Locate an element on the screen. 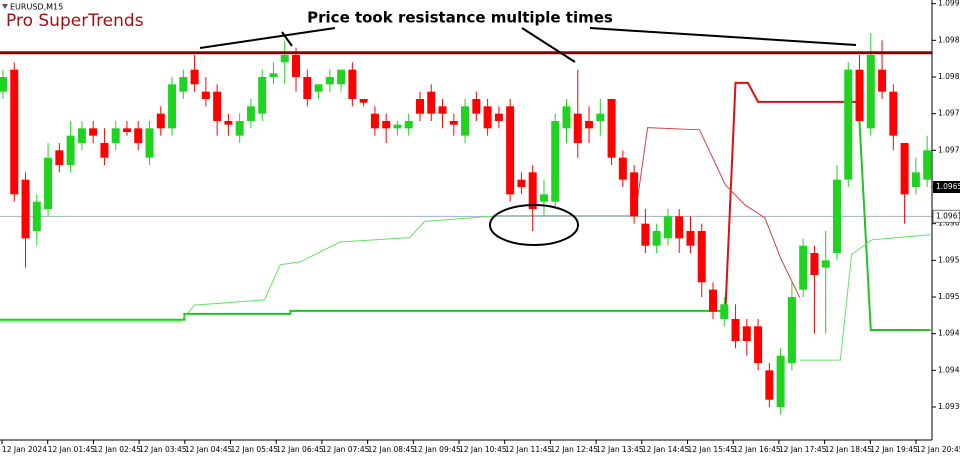  x-tick-label: 12 Jan 20:45 is located at coordinates (938, 449).